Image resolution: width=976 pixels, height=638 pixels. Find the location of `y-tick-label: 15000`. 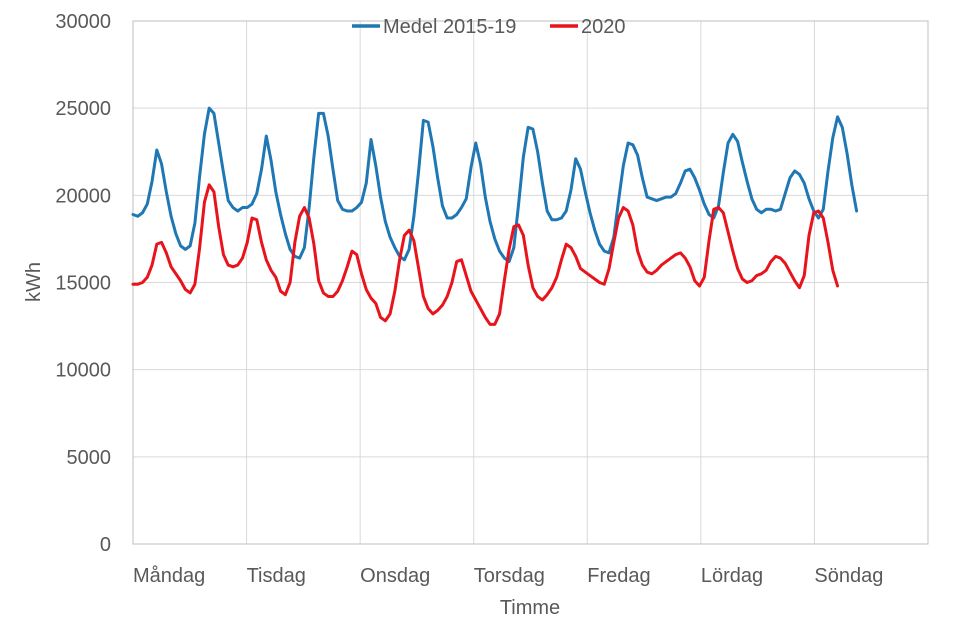

y-tick-label: 15000 is located at coordinates (83, 284).